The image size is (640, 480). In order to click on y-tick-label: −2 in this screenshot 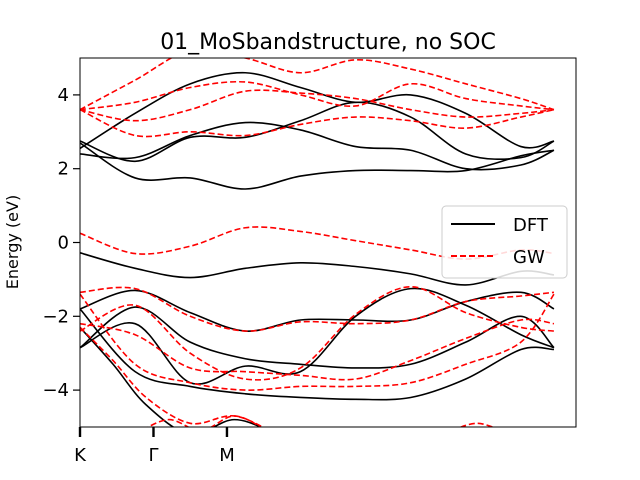, I will do `click(55, 316)`.